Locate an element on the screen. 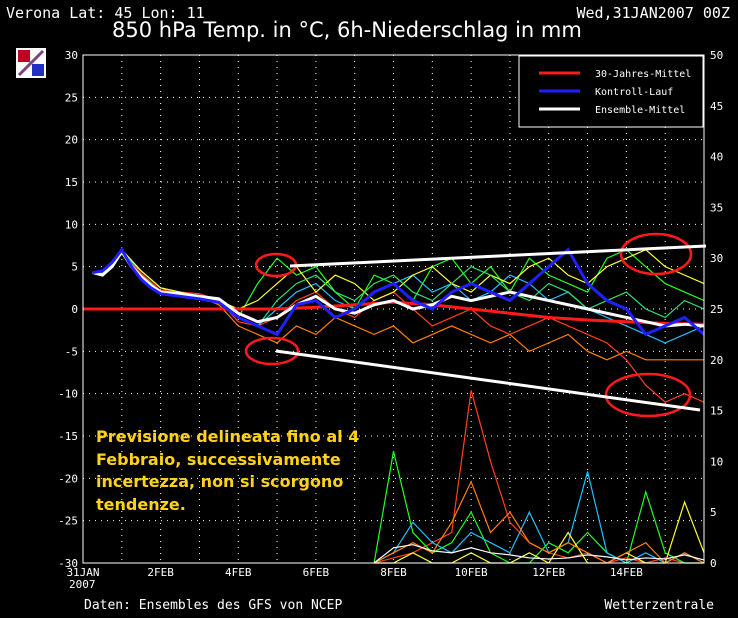 This screenshot has height=618, width=738. y-tick-label: -10 is located at coordinates (68, 394).